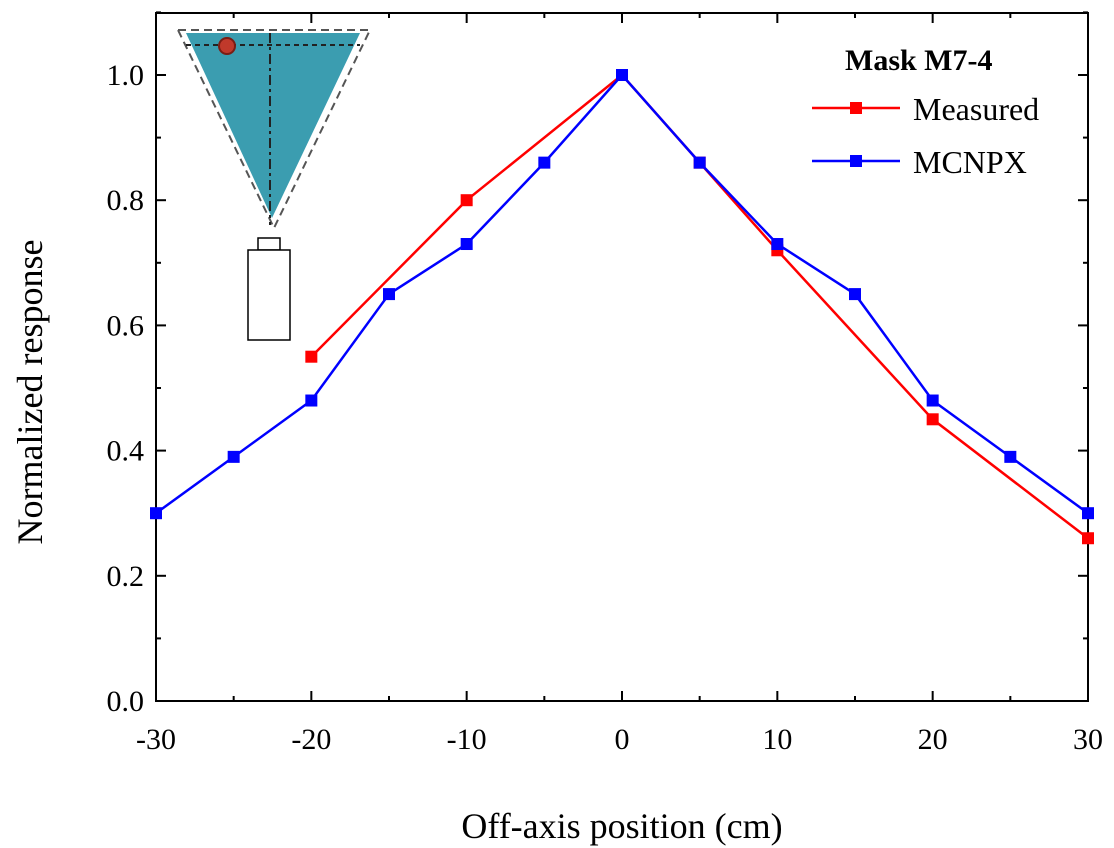  What do you see at coordinates (311, 739) in the screenshot?
I see `x-tick-label: -20` at bounding box center [311, 739].